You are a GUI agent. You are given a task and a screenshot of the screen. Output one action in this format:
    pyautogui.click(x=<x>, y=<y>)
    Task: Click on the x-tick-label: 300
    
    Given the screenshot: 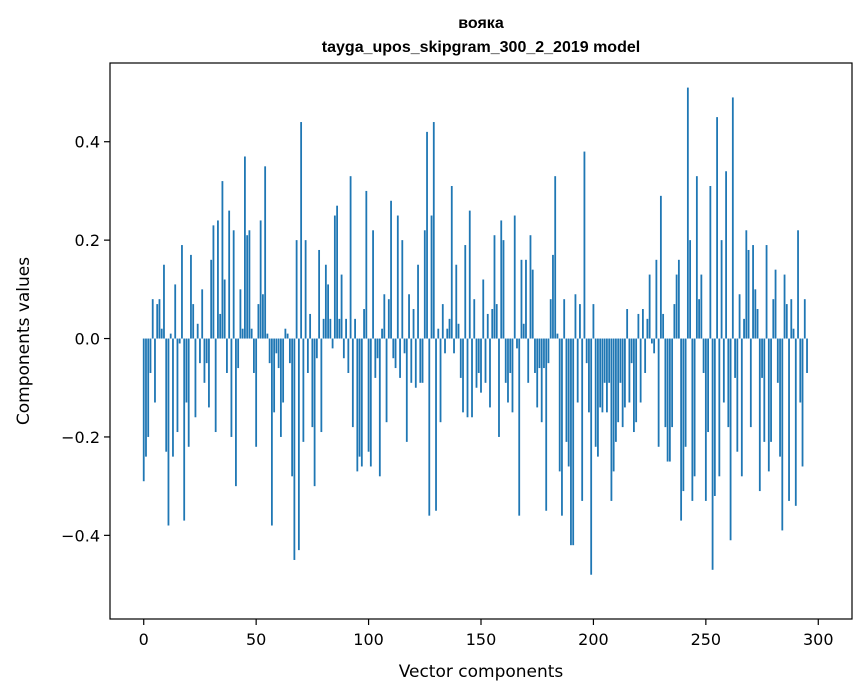 What is the action you would take?
    pyautogui.click(x=818, y=639)
    